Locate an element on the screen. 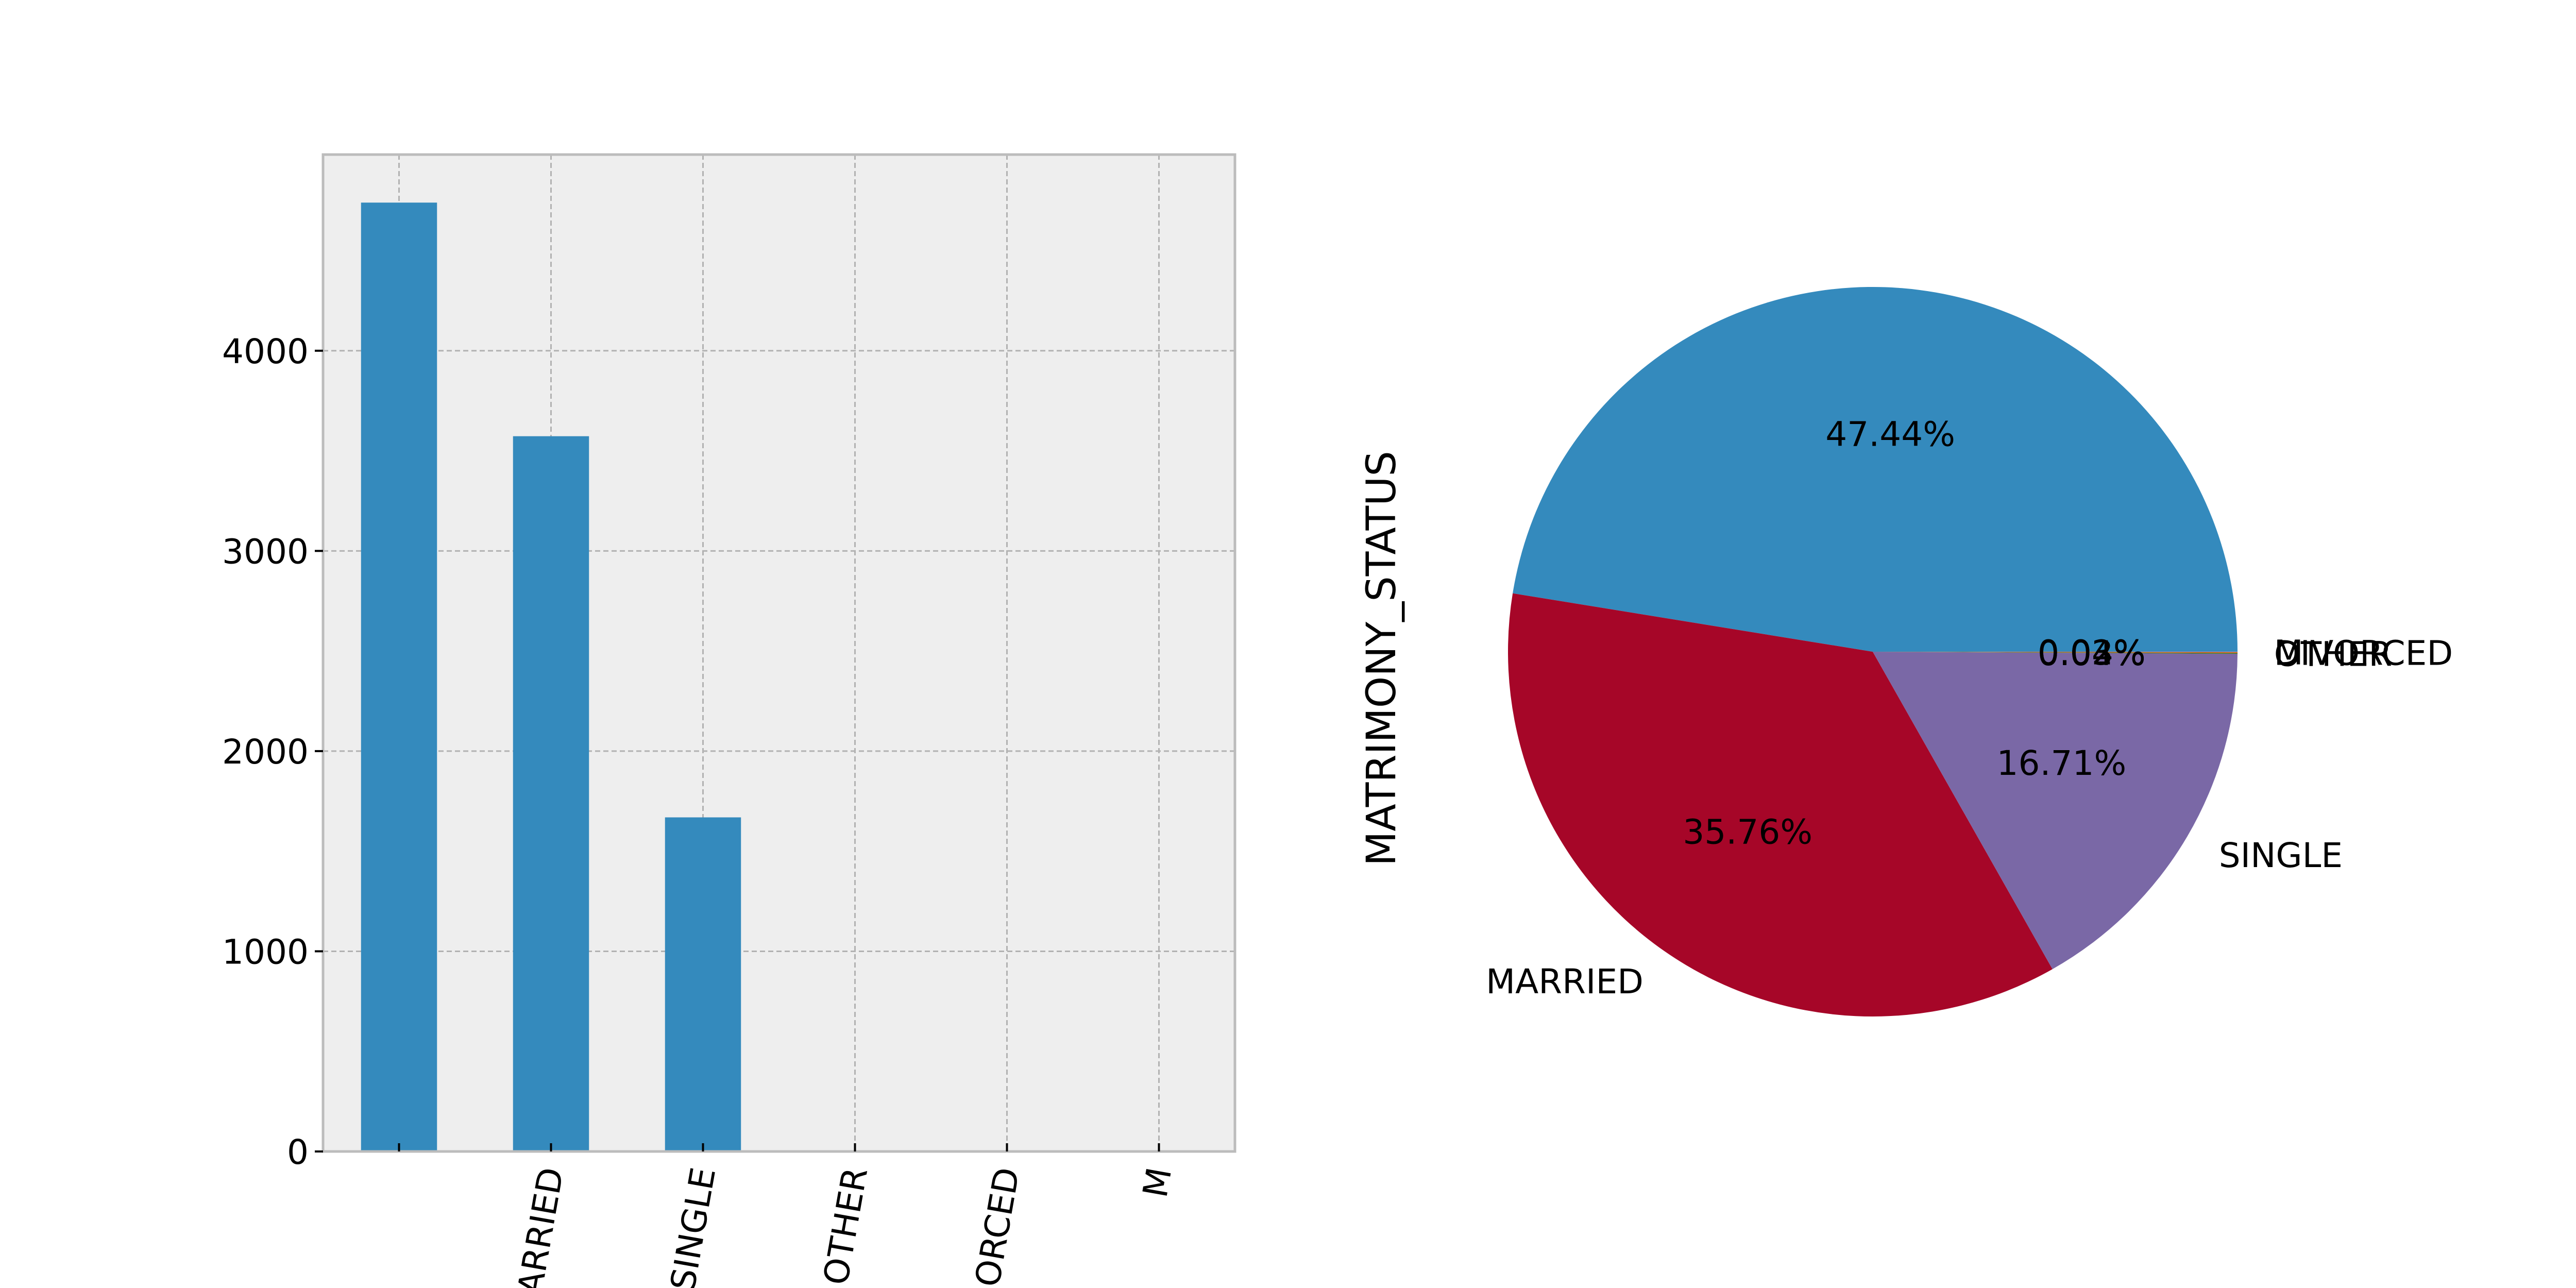  pie-slice-label: M is located at coordinates (2289, 652).